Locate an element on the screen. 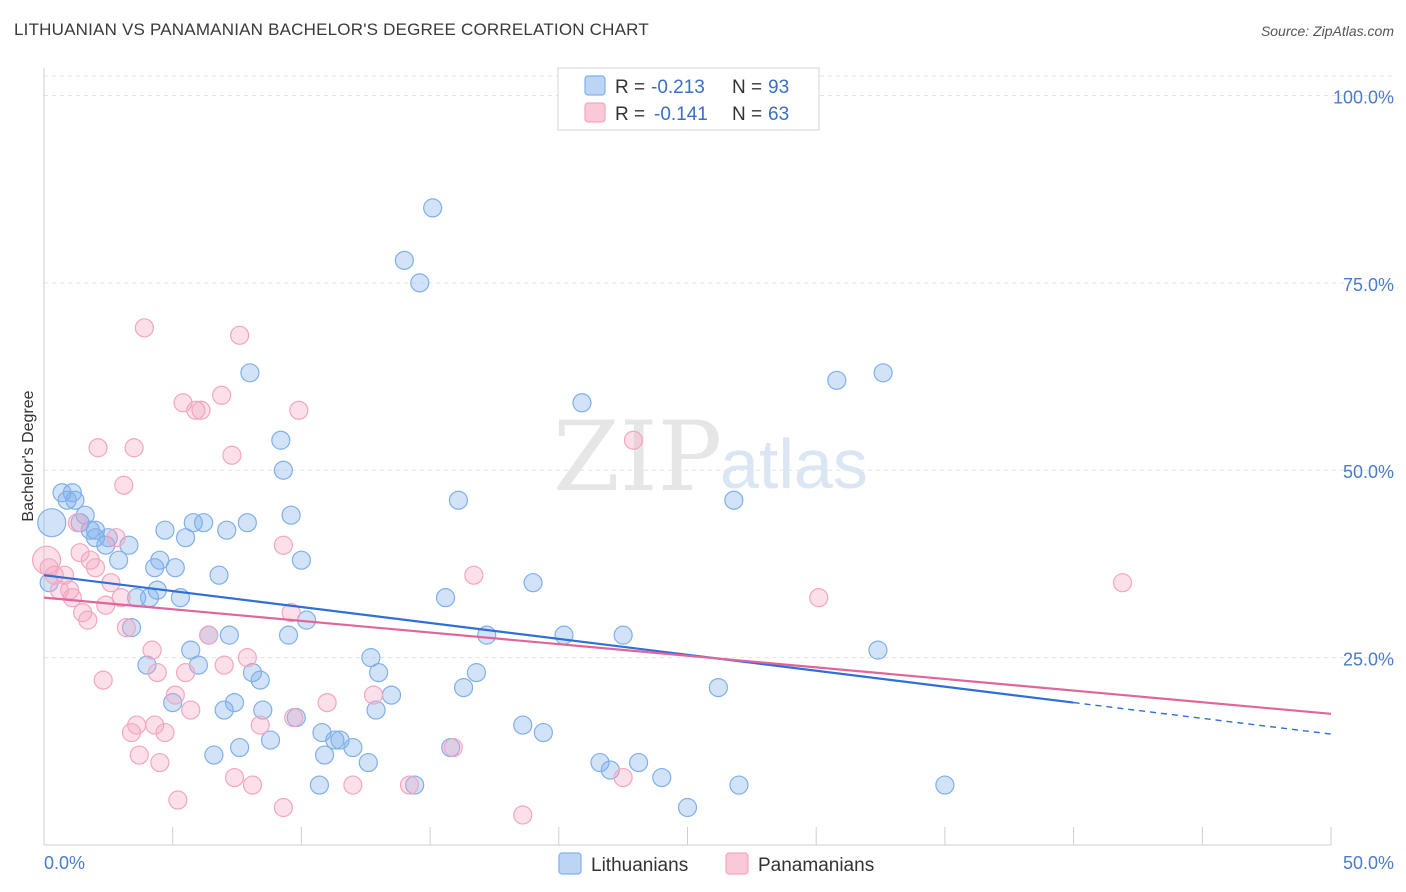  y-axis-title: Bachelor's Degree is located at coordinates (28, 455).